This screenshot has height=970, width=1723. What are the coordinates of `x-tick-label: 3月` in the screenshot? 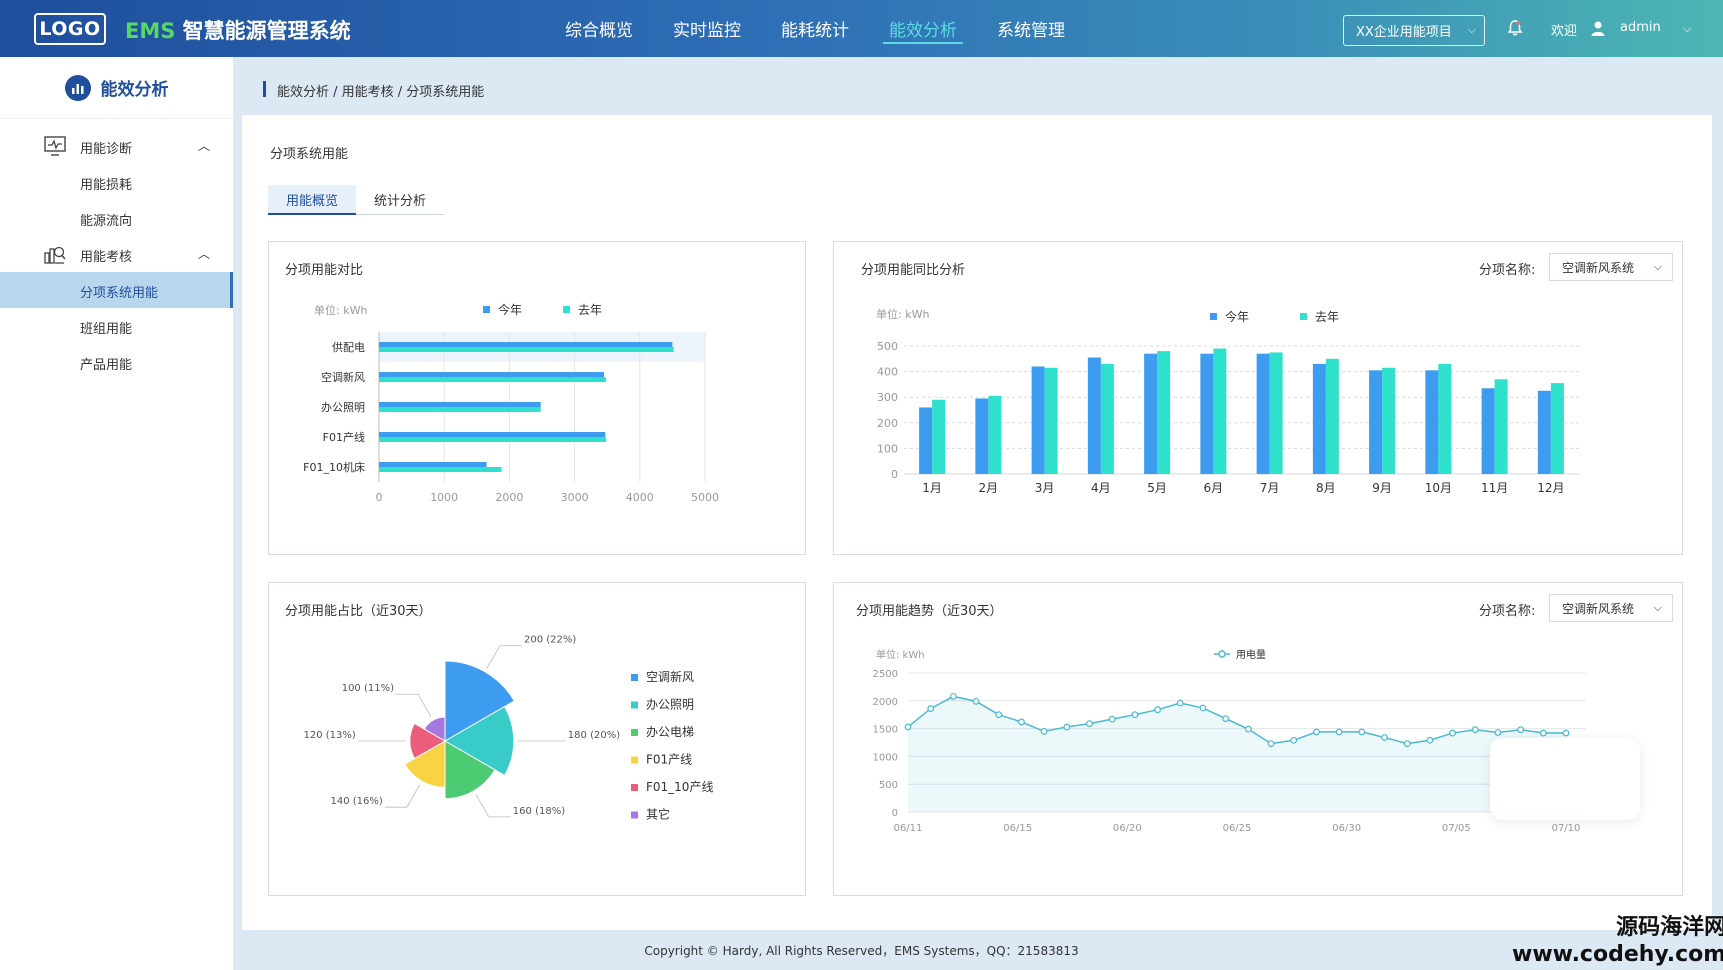 It's located at (1045, 488).